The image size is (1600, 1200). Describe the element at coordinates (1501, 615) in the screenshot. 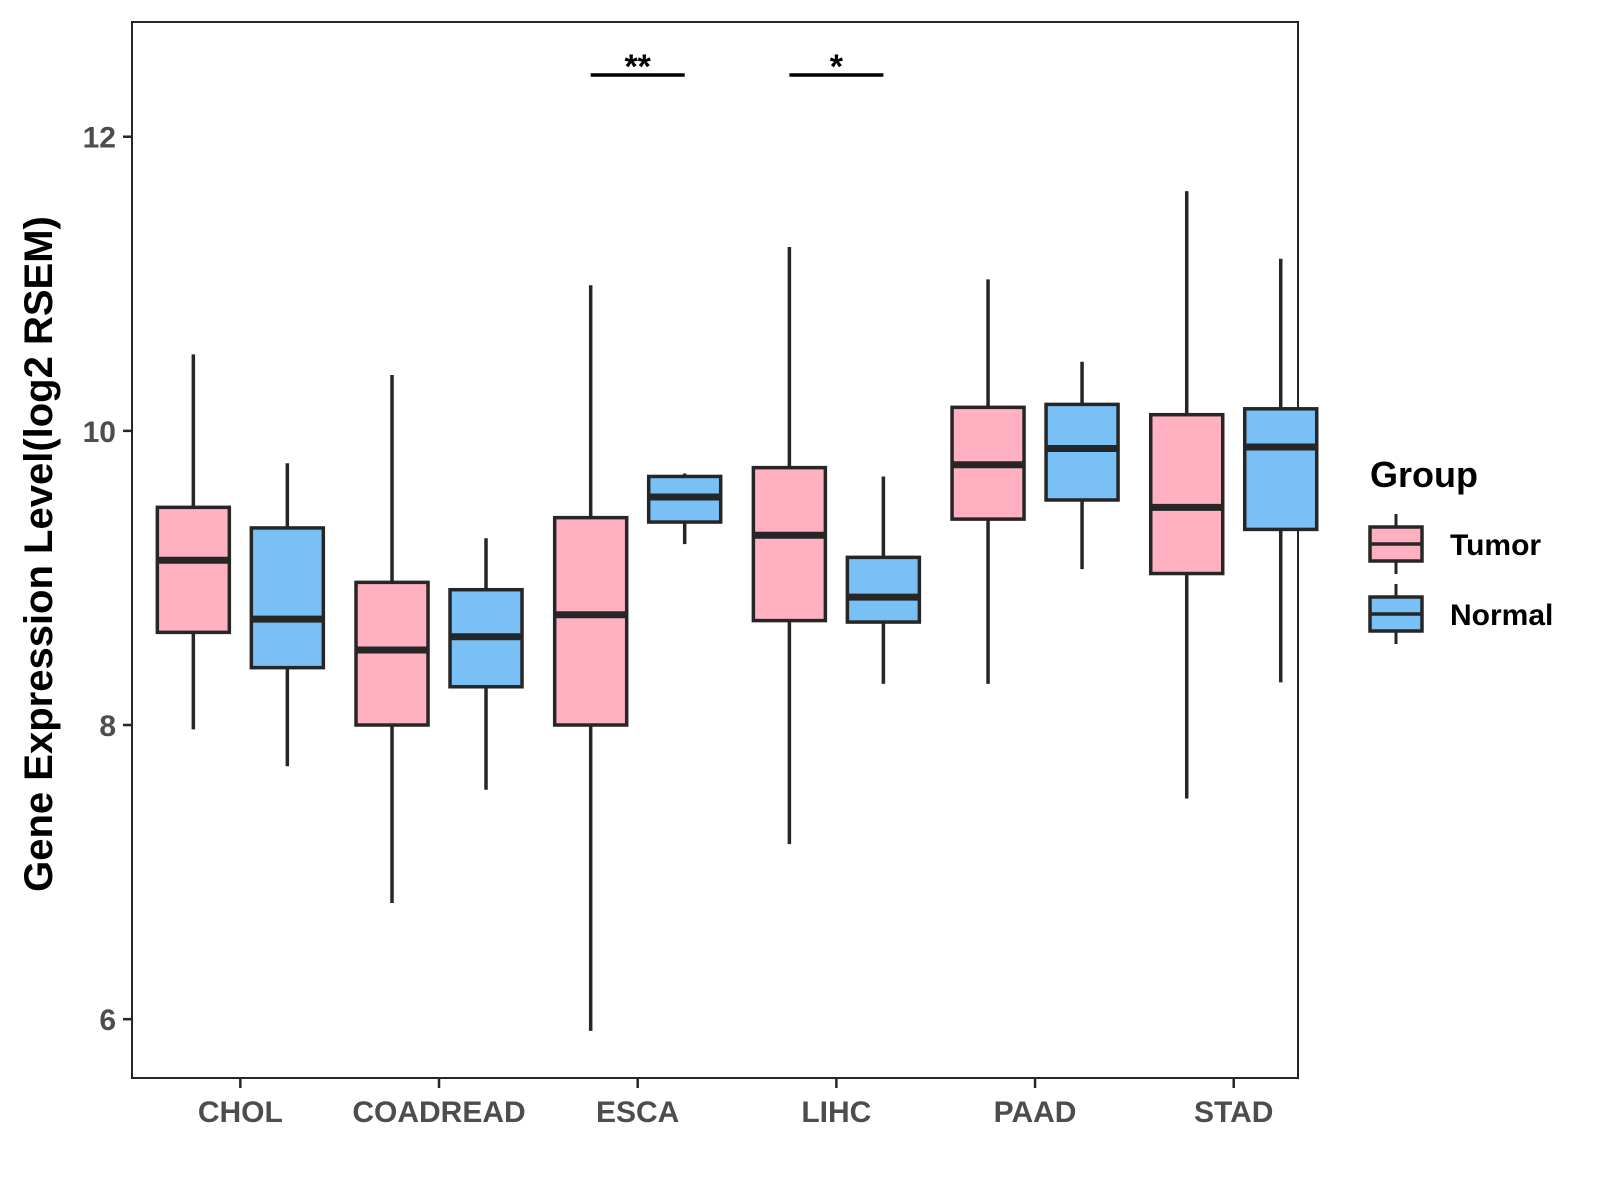

I see `legend-label-normal: Normal` at that location.